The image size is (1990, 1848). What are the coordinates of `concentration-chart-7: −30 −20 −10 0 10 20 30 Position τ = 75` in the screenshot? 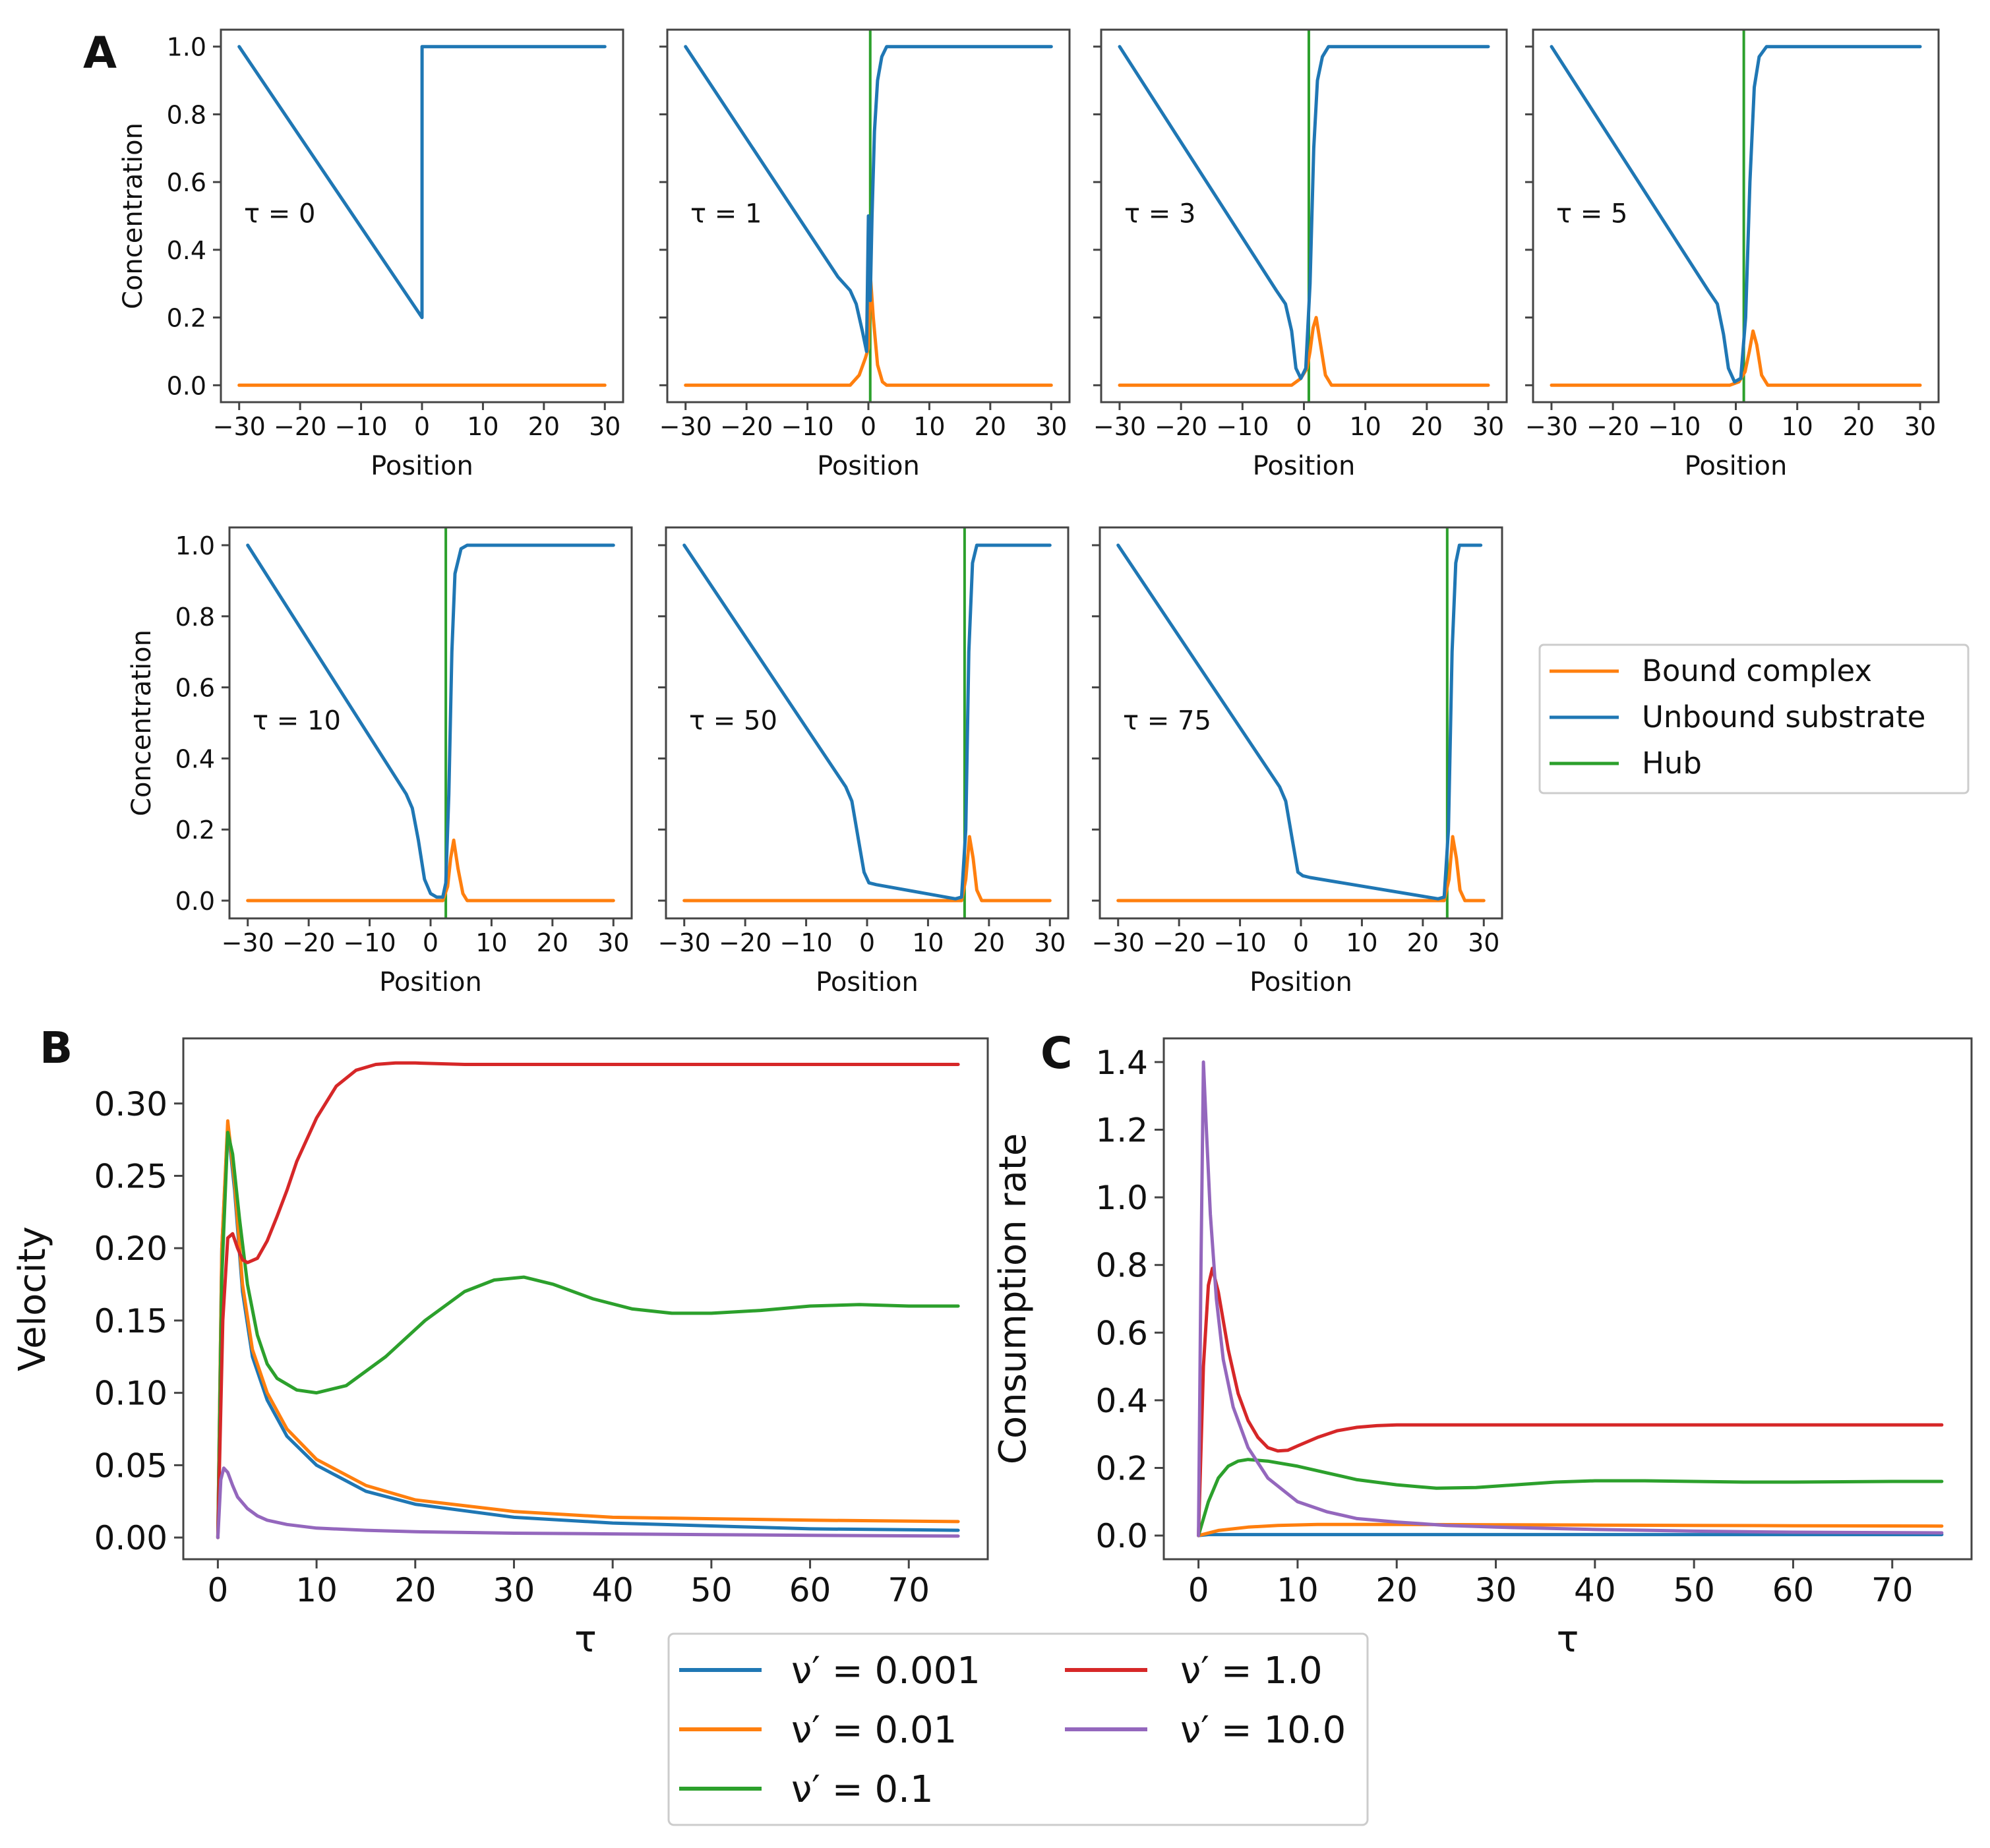 It's located at (1297, 762).